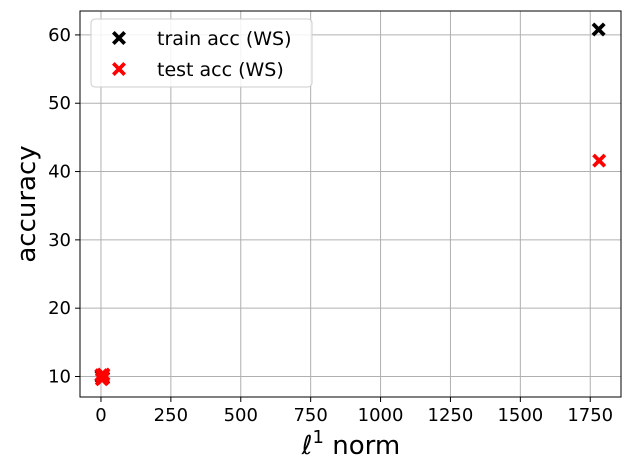 The height and width of the screenshot is (470, 630). What do you see at coordinates (520, 415) in the screenshot?
I see `x-tick-label: 1500` at bounding box center [520, 415].